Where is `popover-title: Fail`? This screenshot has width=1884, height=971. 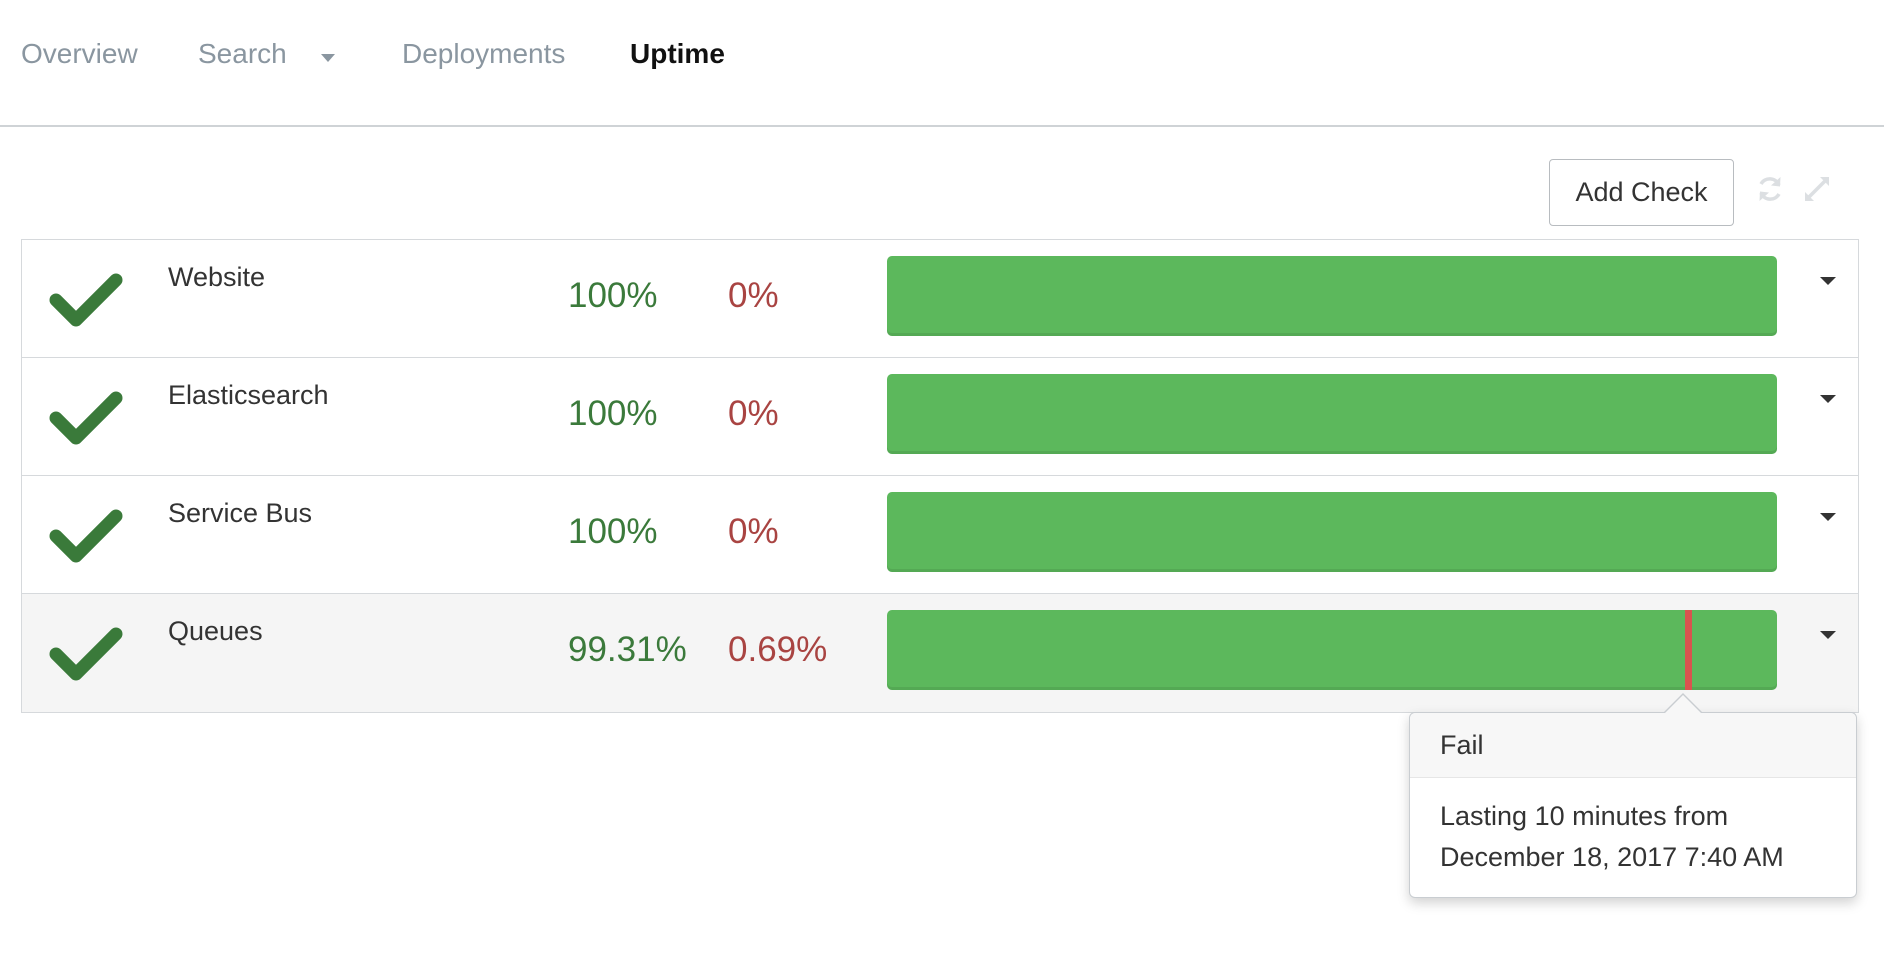 popover-title: Fail is located at coordinates (1633, 745).